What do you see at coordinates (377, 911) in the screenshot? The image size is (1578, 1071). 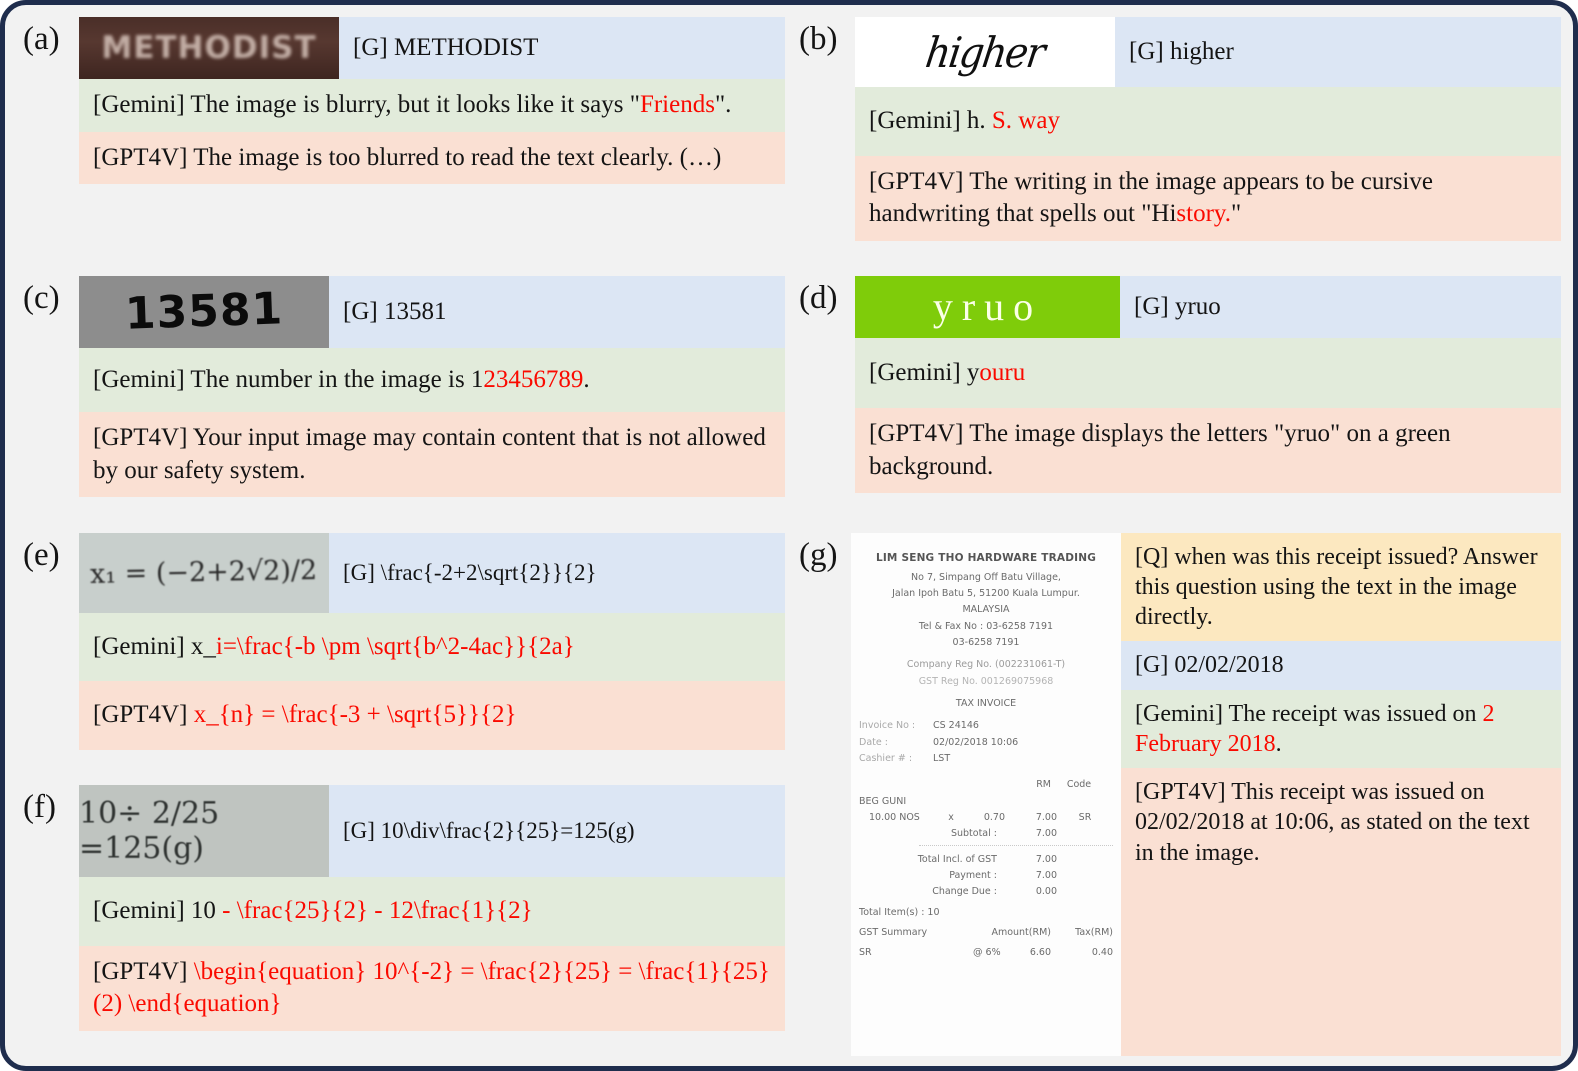 I see `gemini-error-f: - \frac{25}{2} - 12\frac{1}{2}` at bounding box center [377, 911].